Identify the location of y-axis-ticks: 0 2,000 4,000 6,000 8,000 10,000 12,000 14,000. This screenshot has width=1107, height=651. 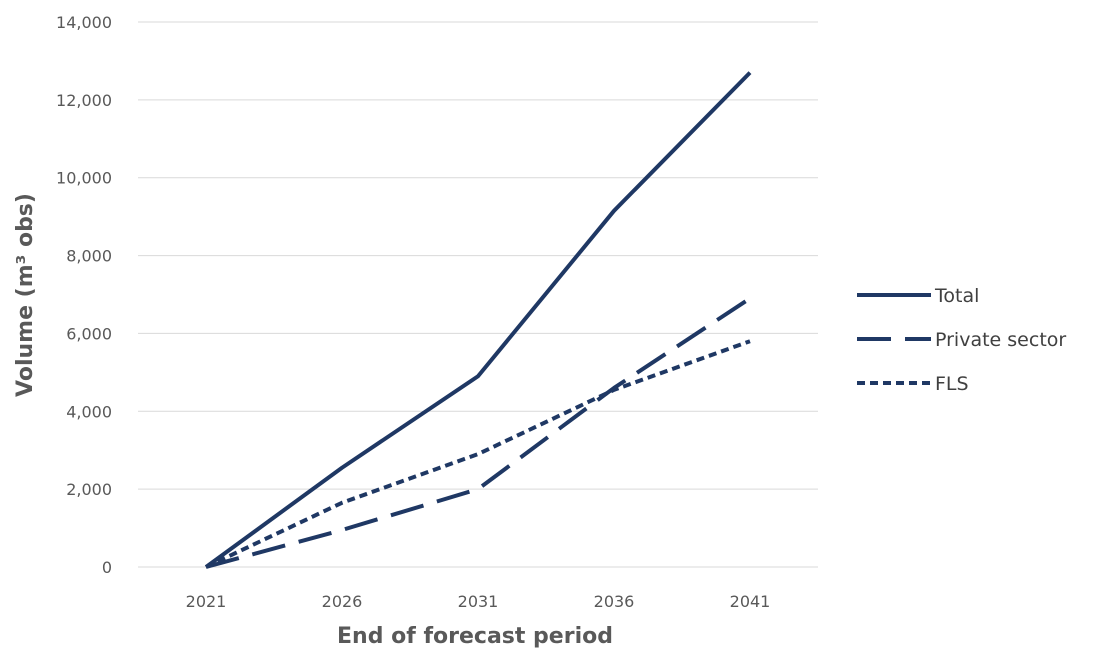
(84, 295).